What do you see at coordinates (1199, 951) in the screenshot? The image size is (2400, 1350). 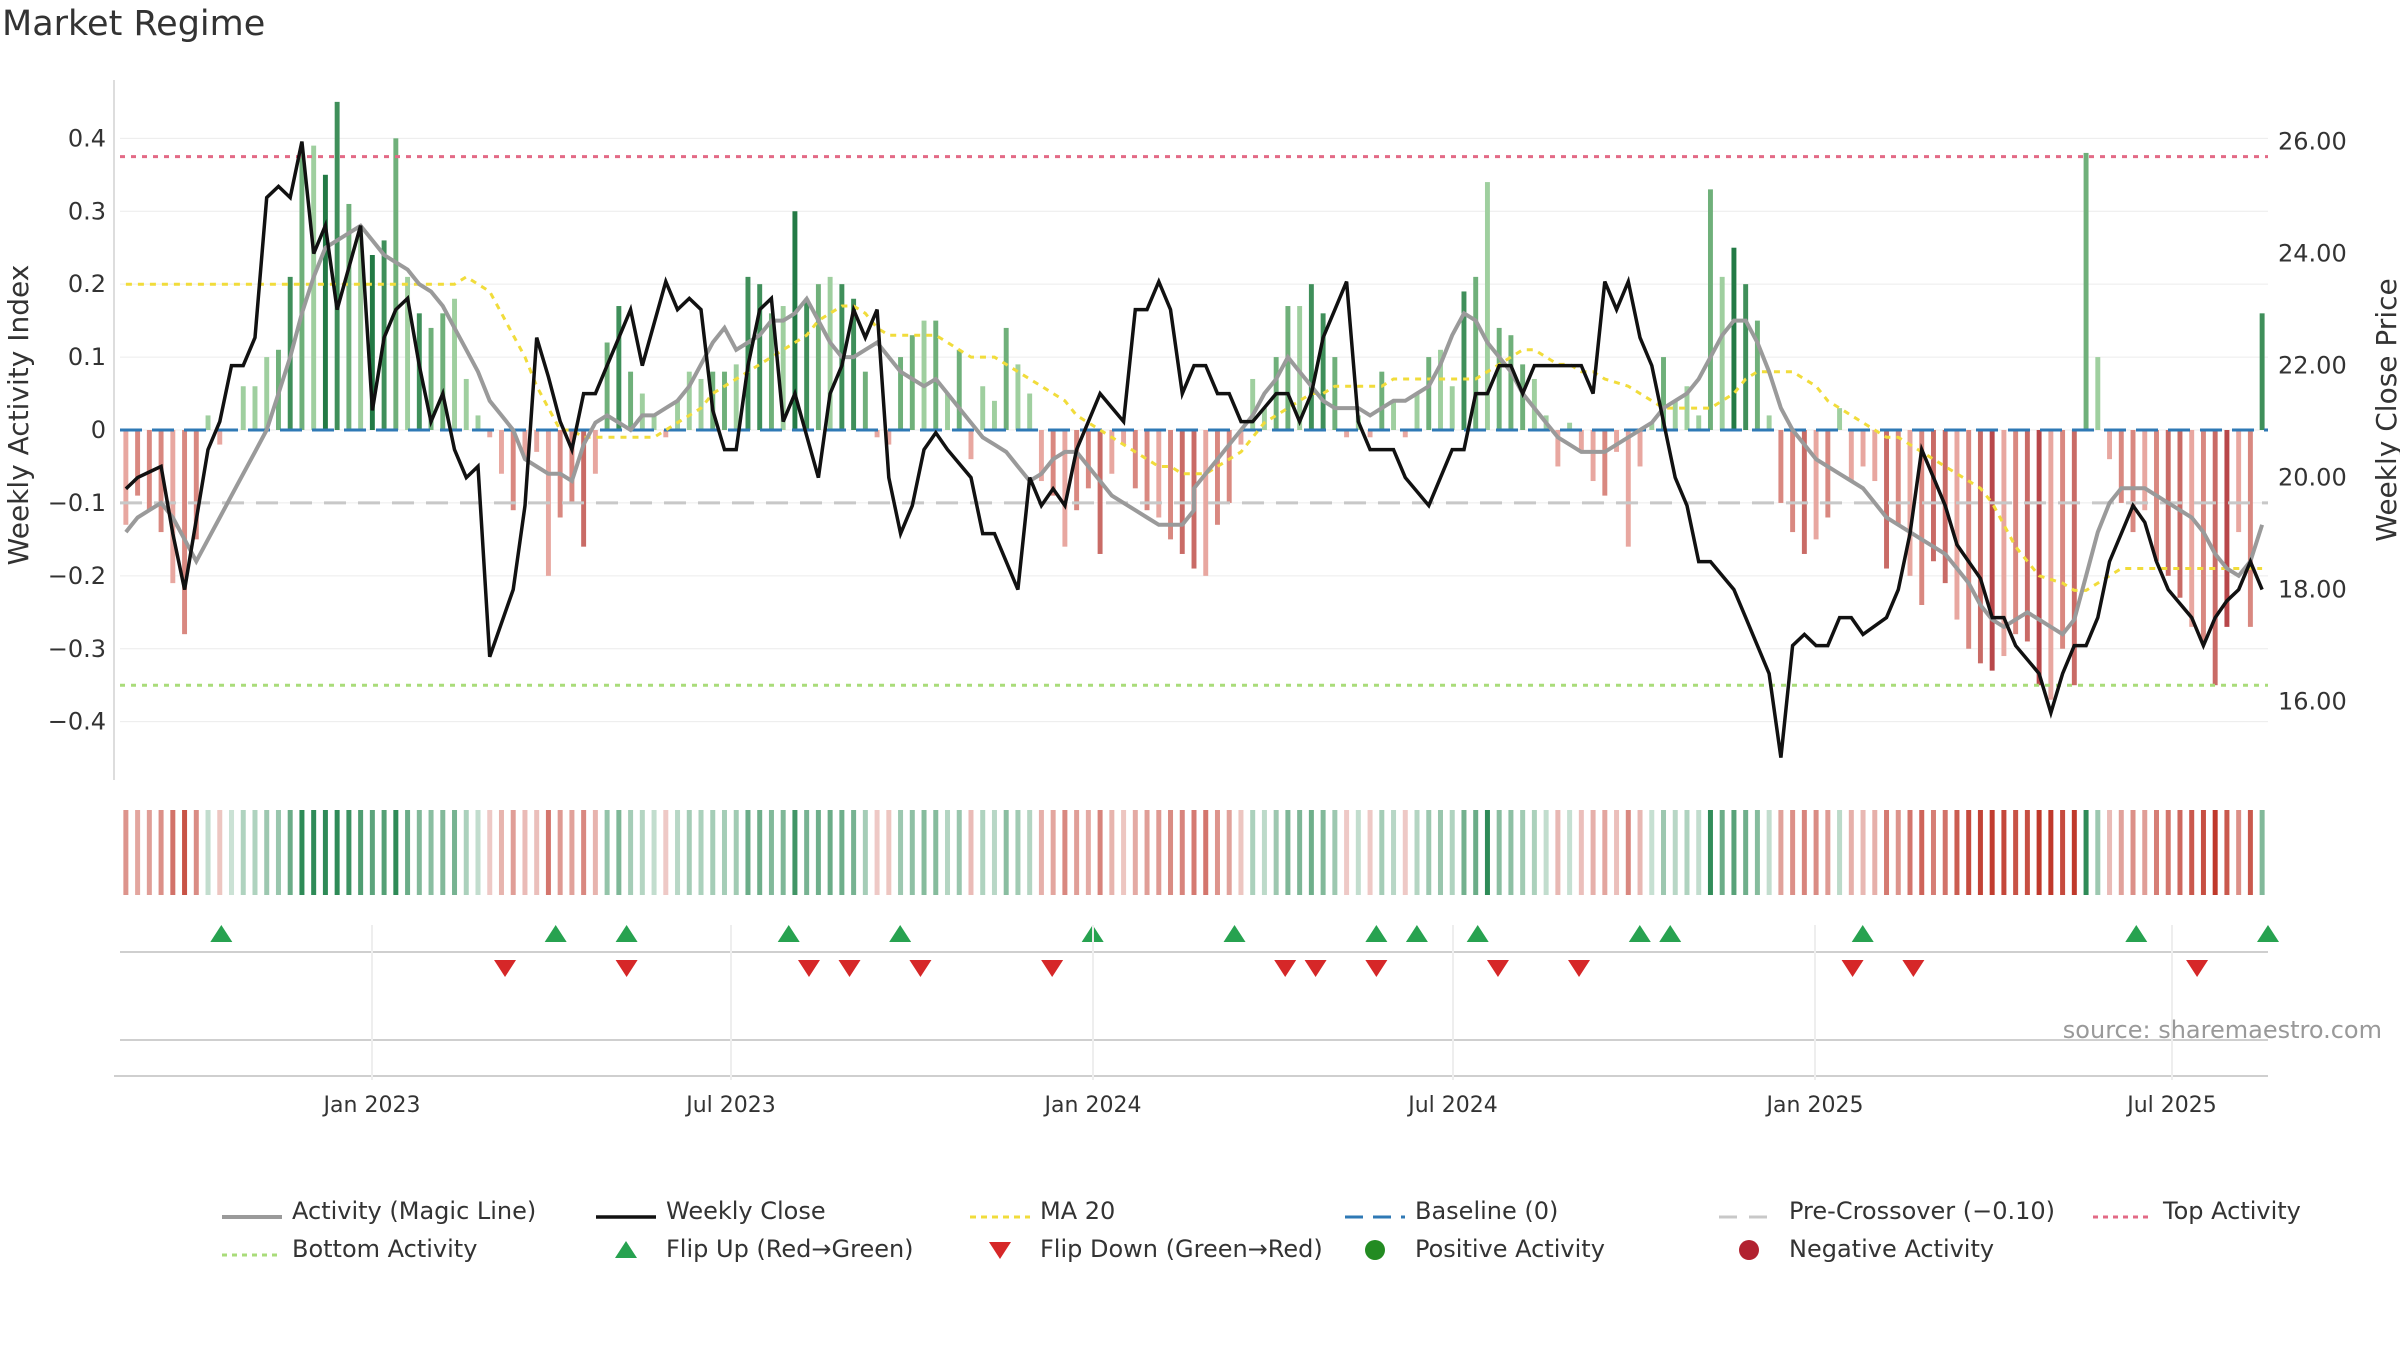 I see `flip-markers` at bounding box center [1199, 951].